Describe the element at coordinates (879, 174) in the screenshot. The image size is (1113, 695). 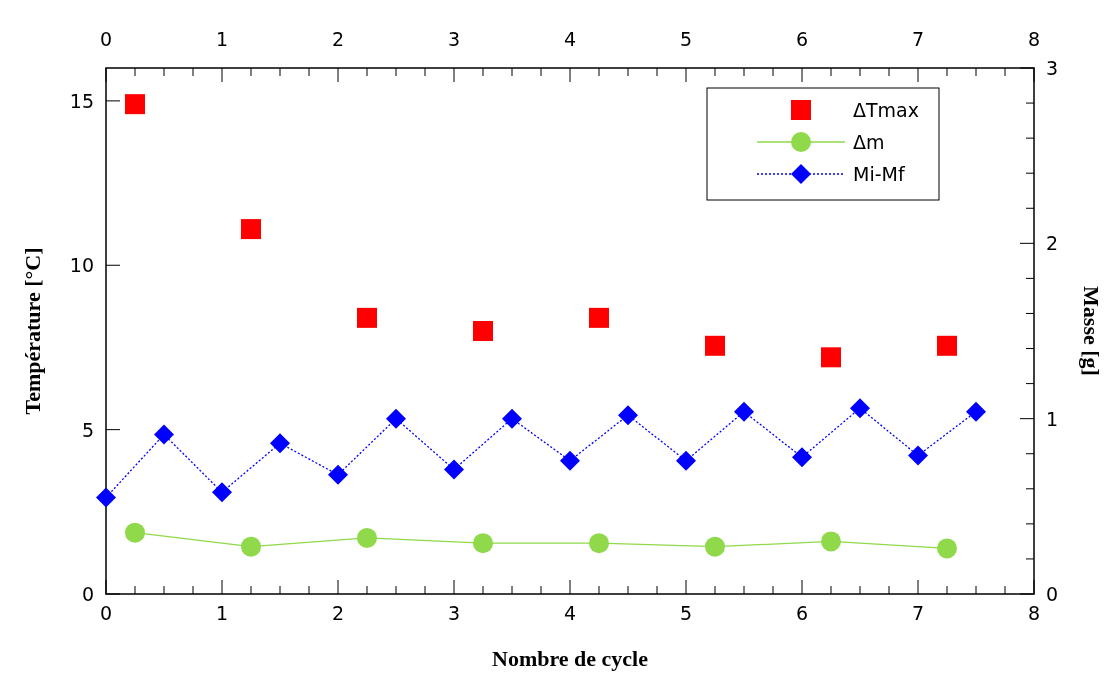
I see `legend-label: Mi-Mf` at that location.